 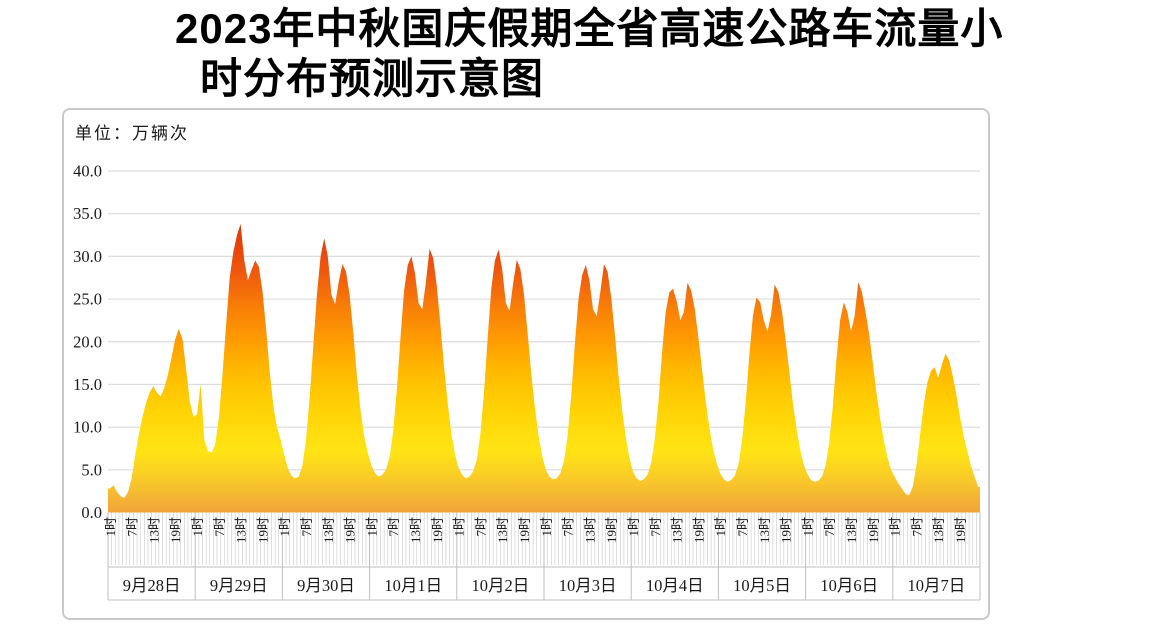 What do you see at coordinates (91, 512) in the screenshot?
I see `y-axis-tick-label: 0.0` at bounding box center [91, 512].